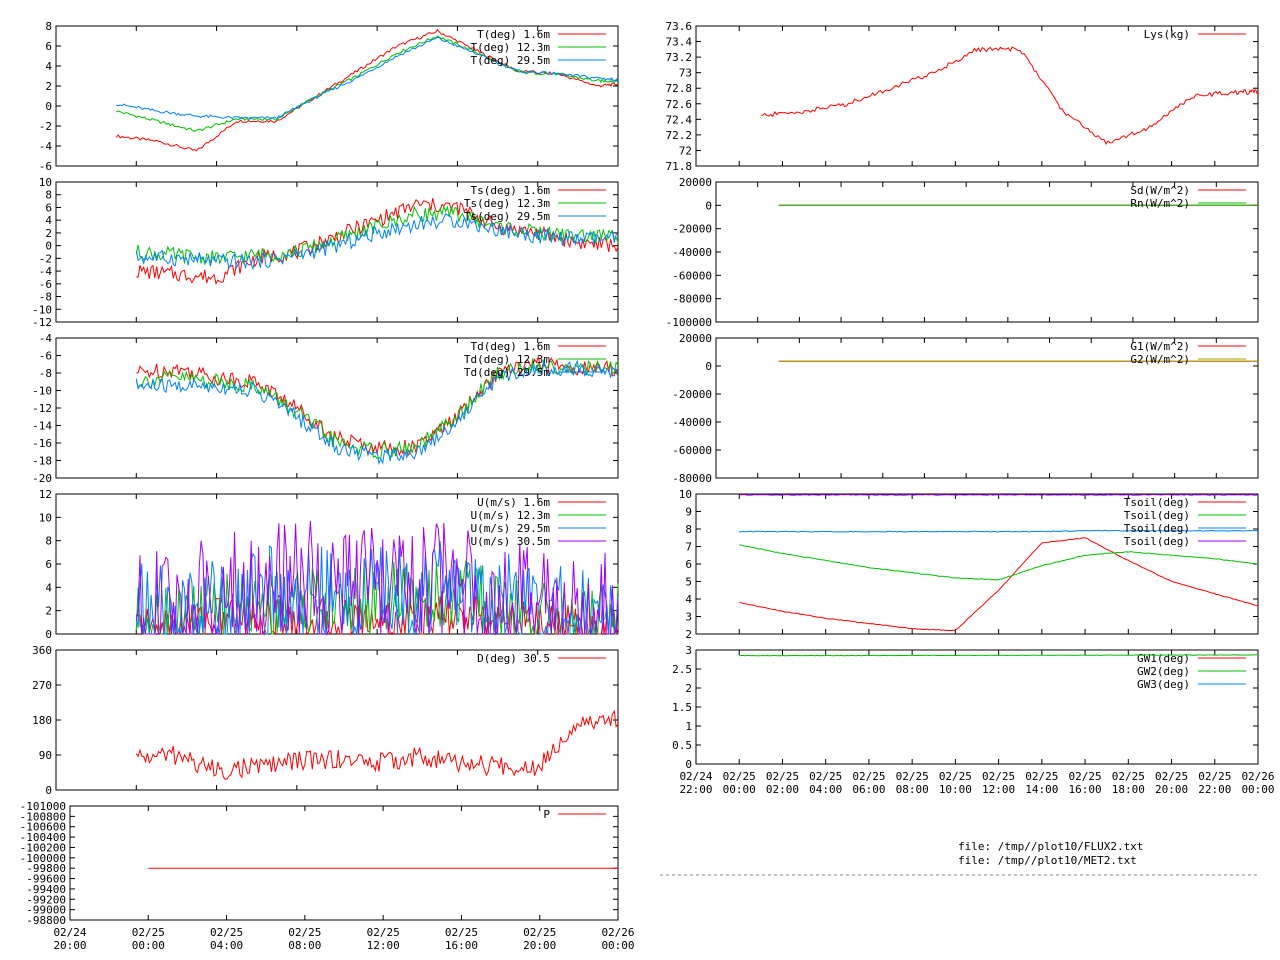 The height and width of the screenshot is (960, 1280). I want to click on panel-sdrn-ytick-label: -20000, so click(692, 229).